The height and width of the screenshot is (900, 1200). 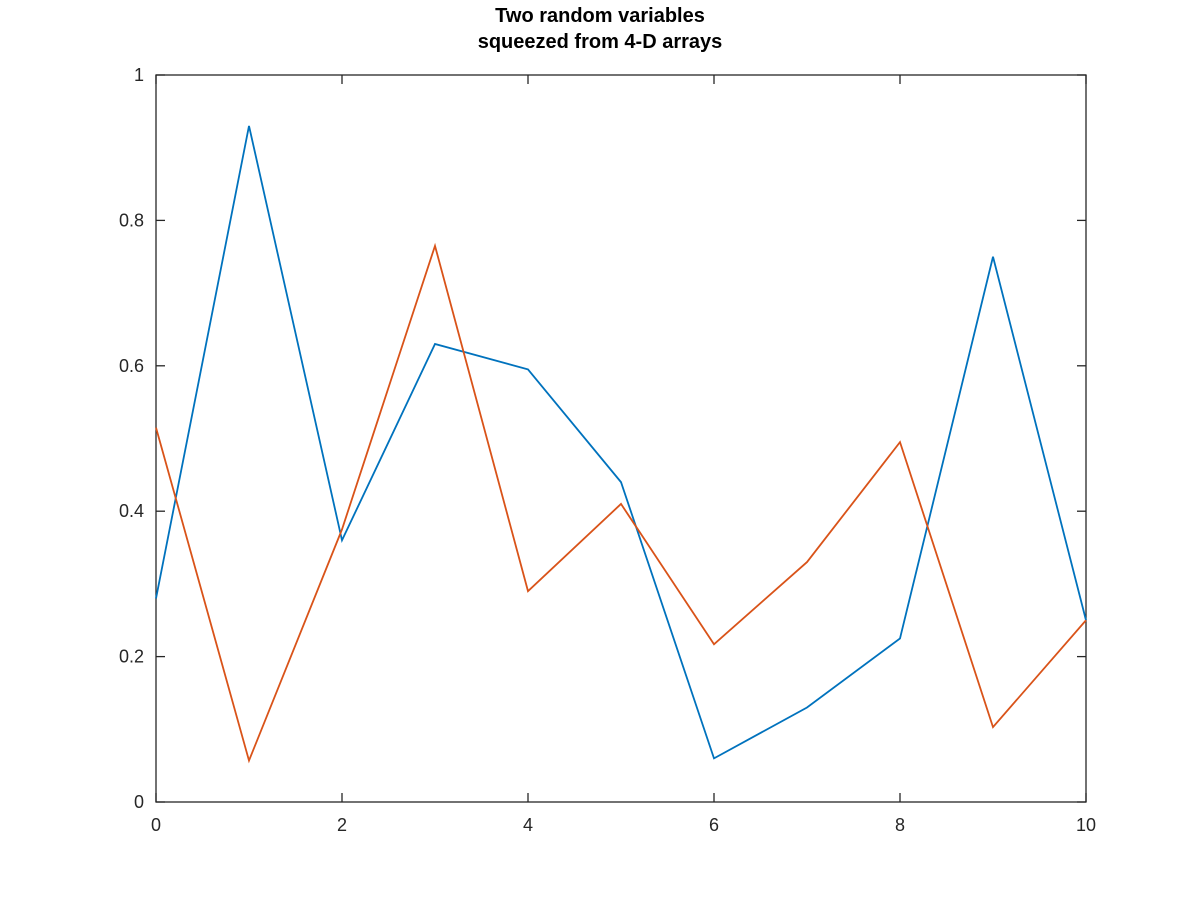 What do you see at coordinates (139, 802) in the screenshot?
I see `y-tick-label: 0` at bounding box center [139, 802].